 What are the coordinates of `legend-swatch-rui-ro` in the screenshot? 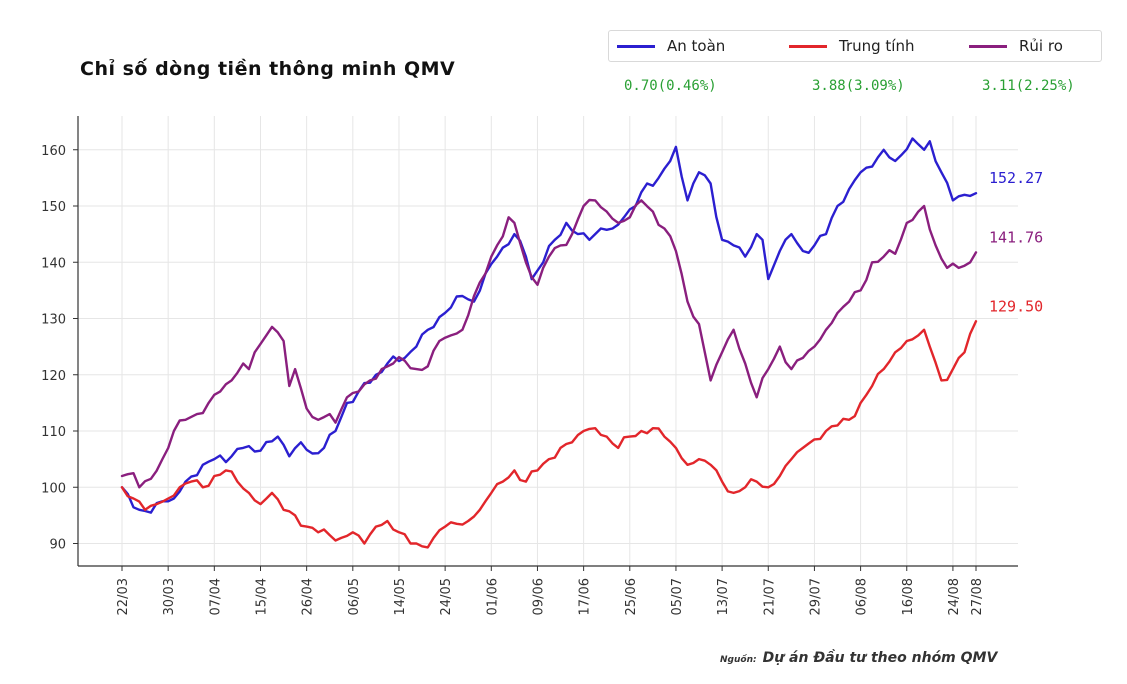 It's located at (988, 46).